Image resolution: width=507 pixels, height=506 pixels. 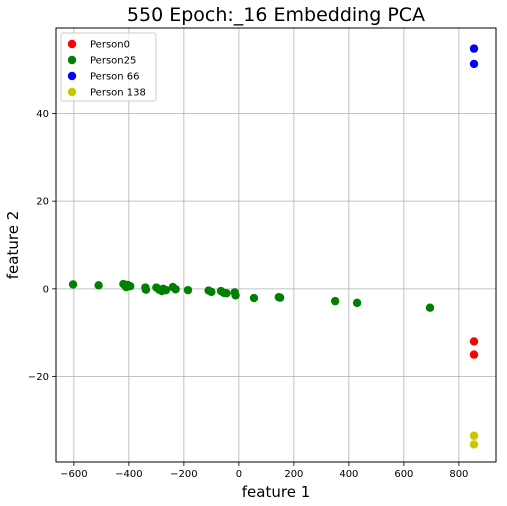 What do you see at coordinates (13, 245) in the screenshot?
I see `y-axis-title: feature 2` at bounding box center [13, 245].